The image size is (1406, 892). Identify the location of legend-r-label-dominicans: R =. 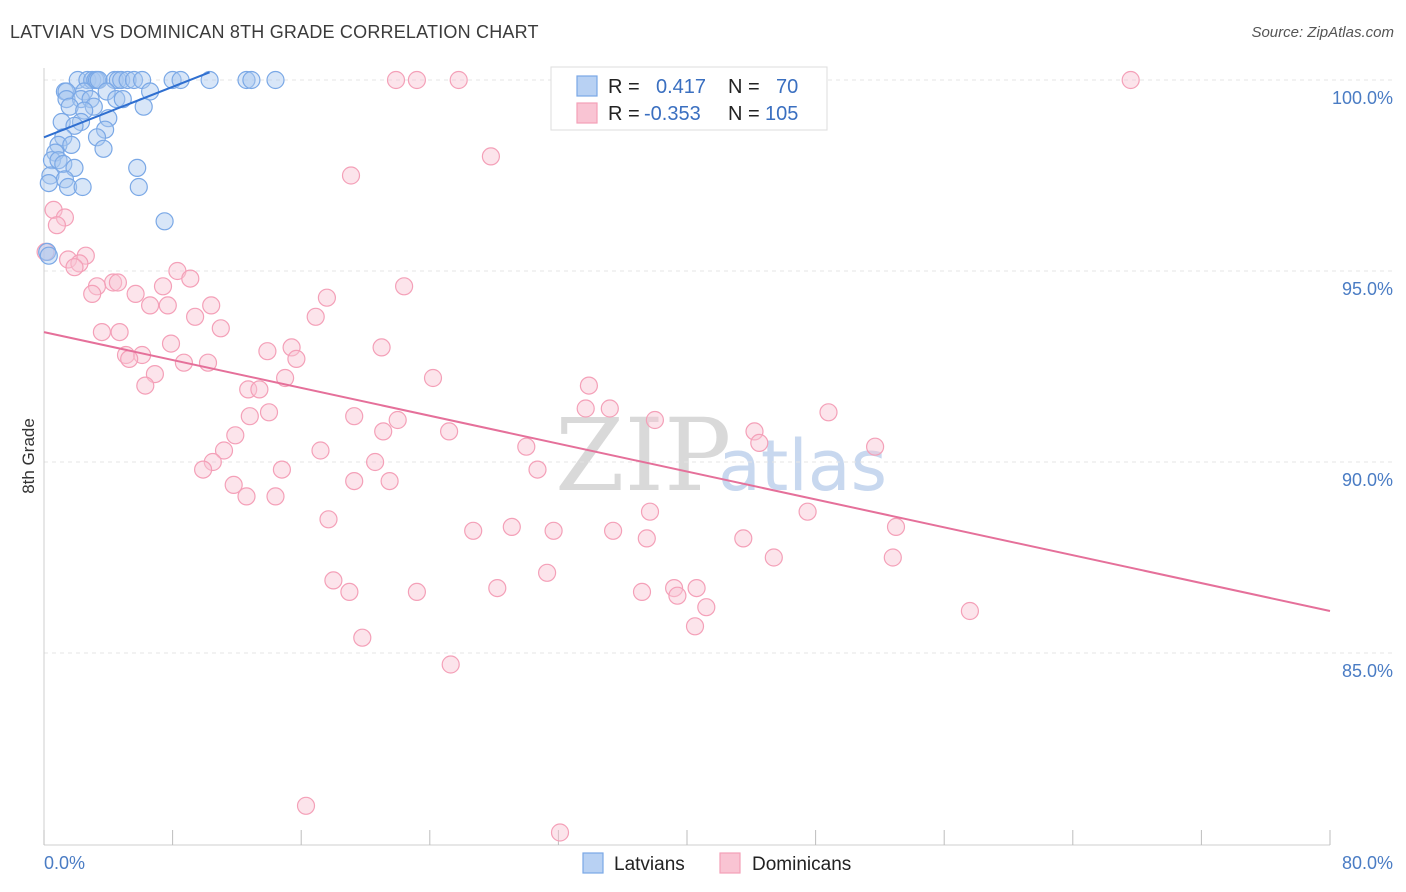
(624, 114).